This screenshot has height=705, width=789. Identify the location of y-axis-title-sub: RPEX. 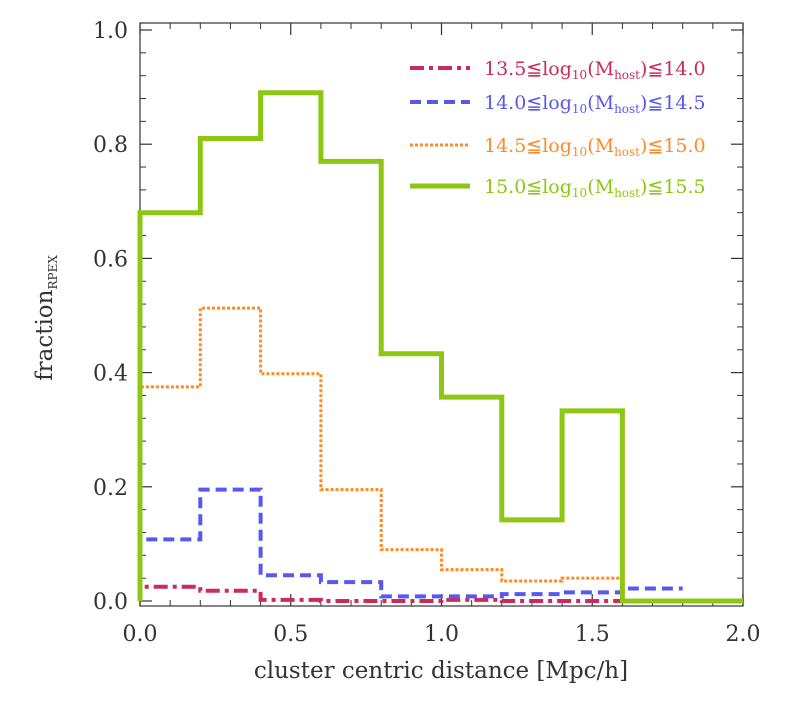
(53, 272).